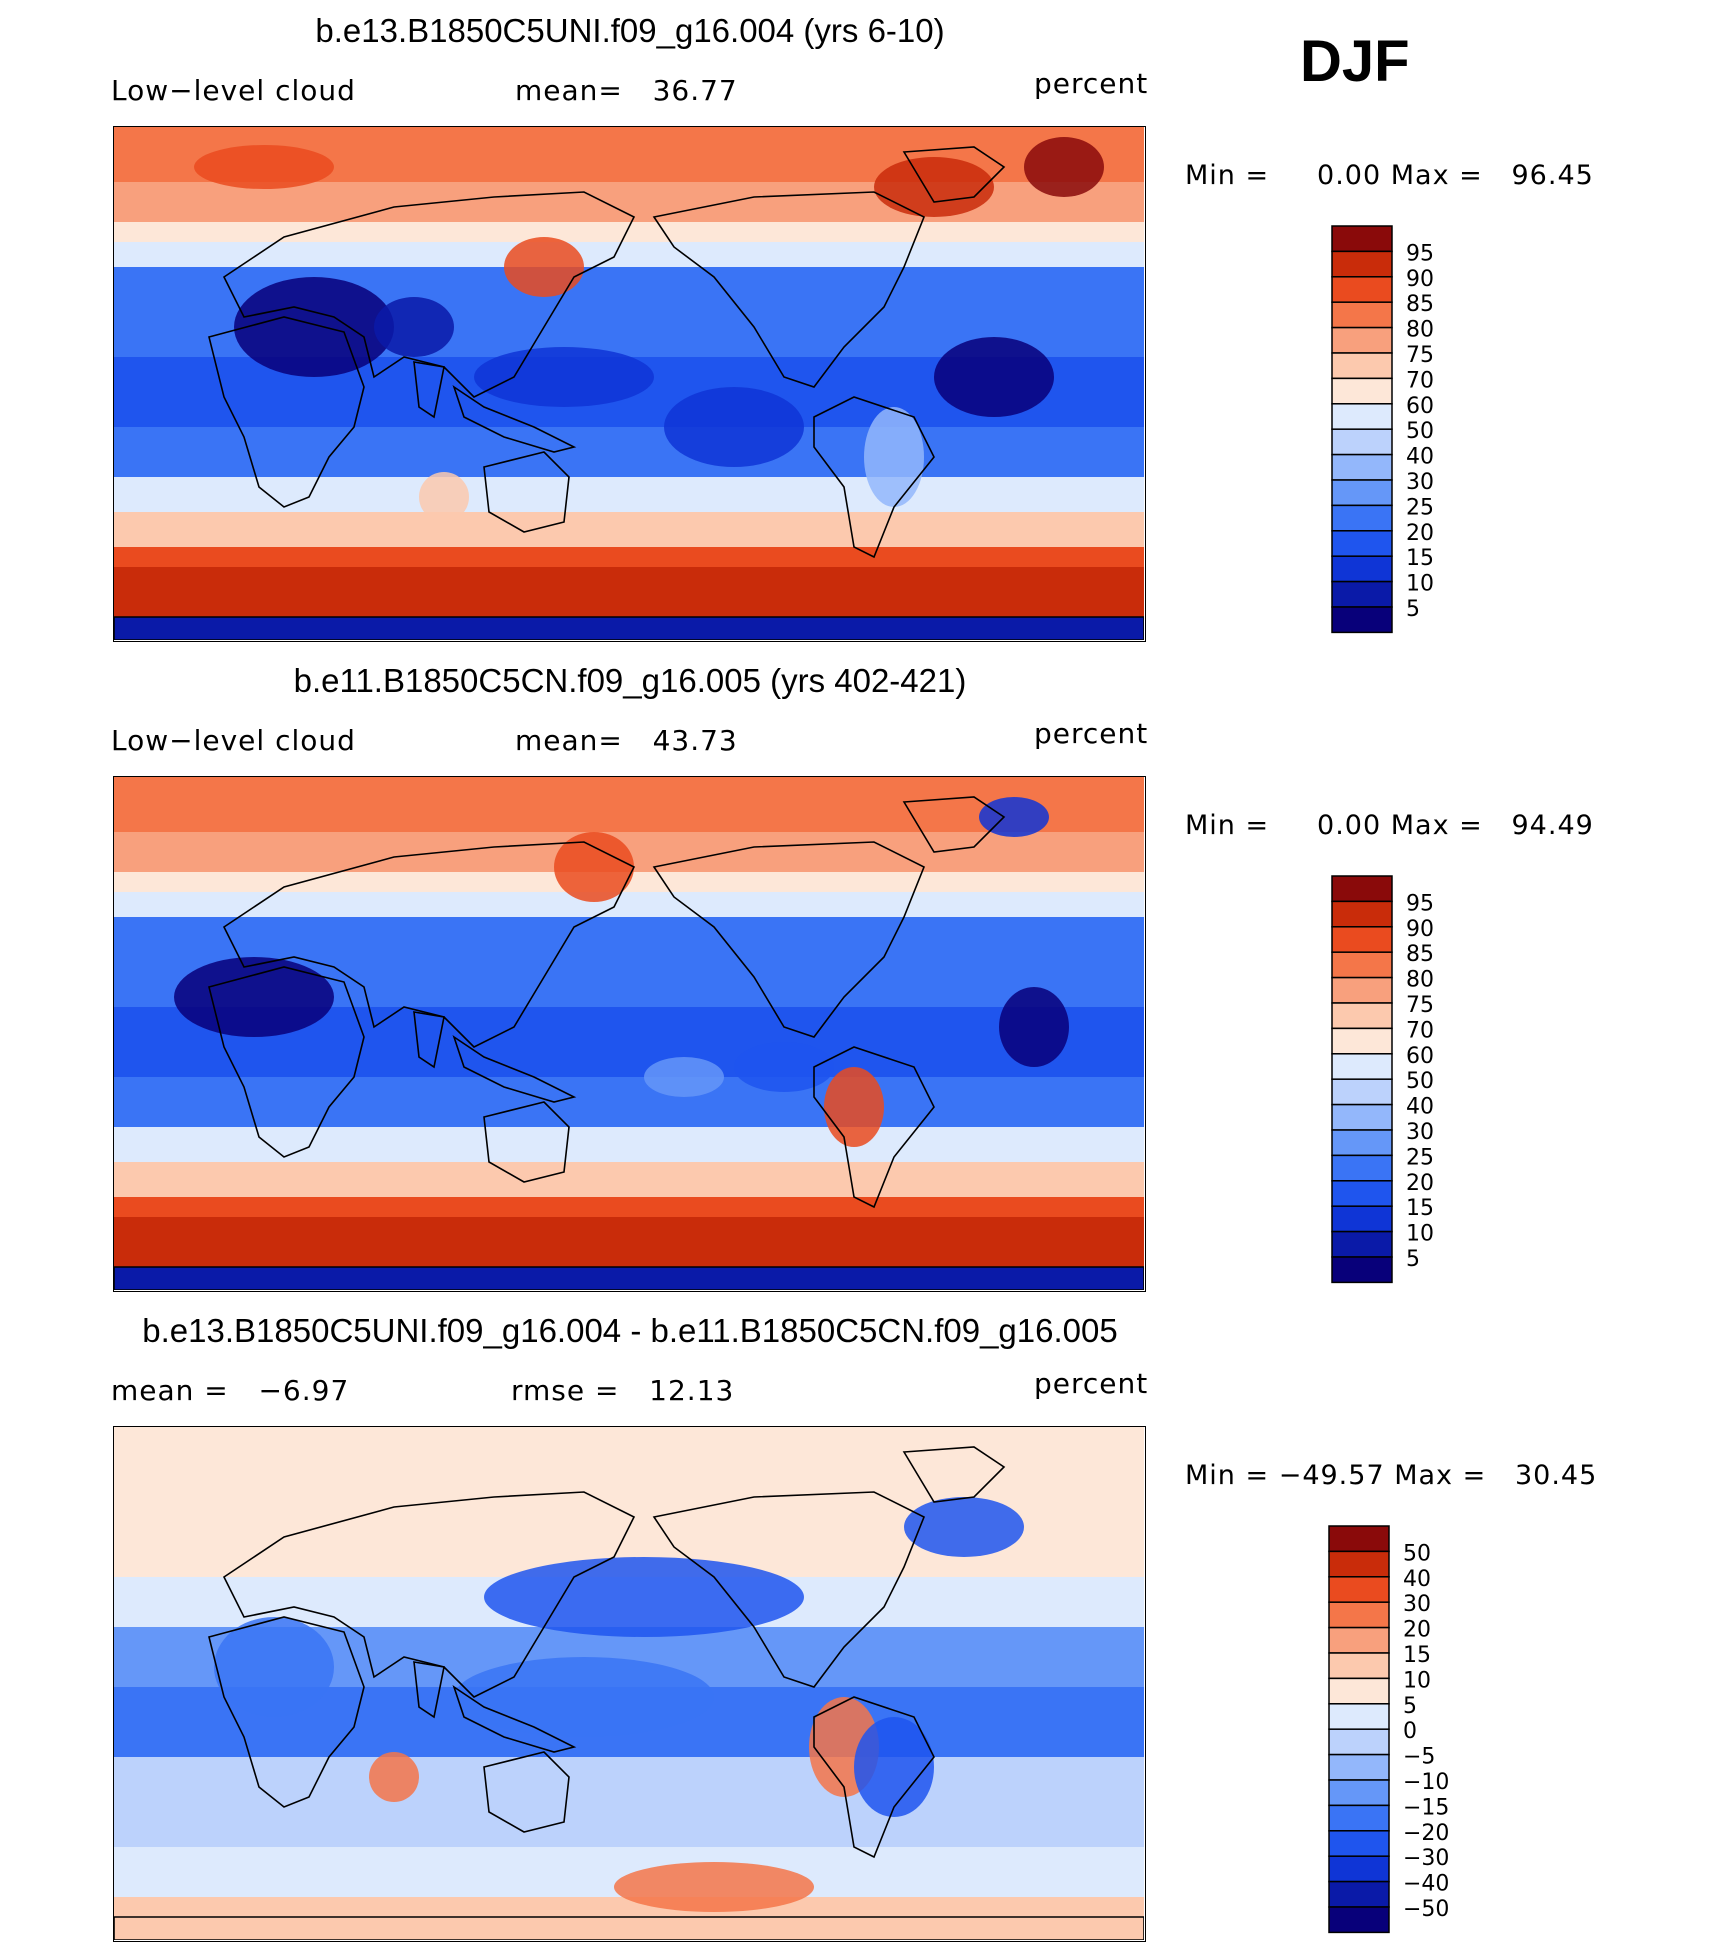 This screenshot has width=1710, height=1952. What do you see at coordinates (230, 1390) in the screenshot?
I see `panel-3-mean: mean = −6.97` at bounding box center [230, 1390].